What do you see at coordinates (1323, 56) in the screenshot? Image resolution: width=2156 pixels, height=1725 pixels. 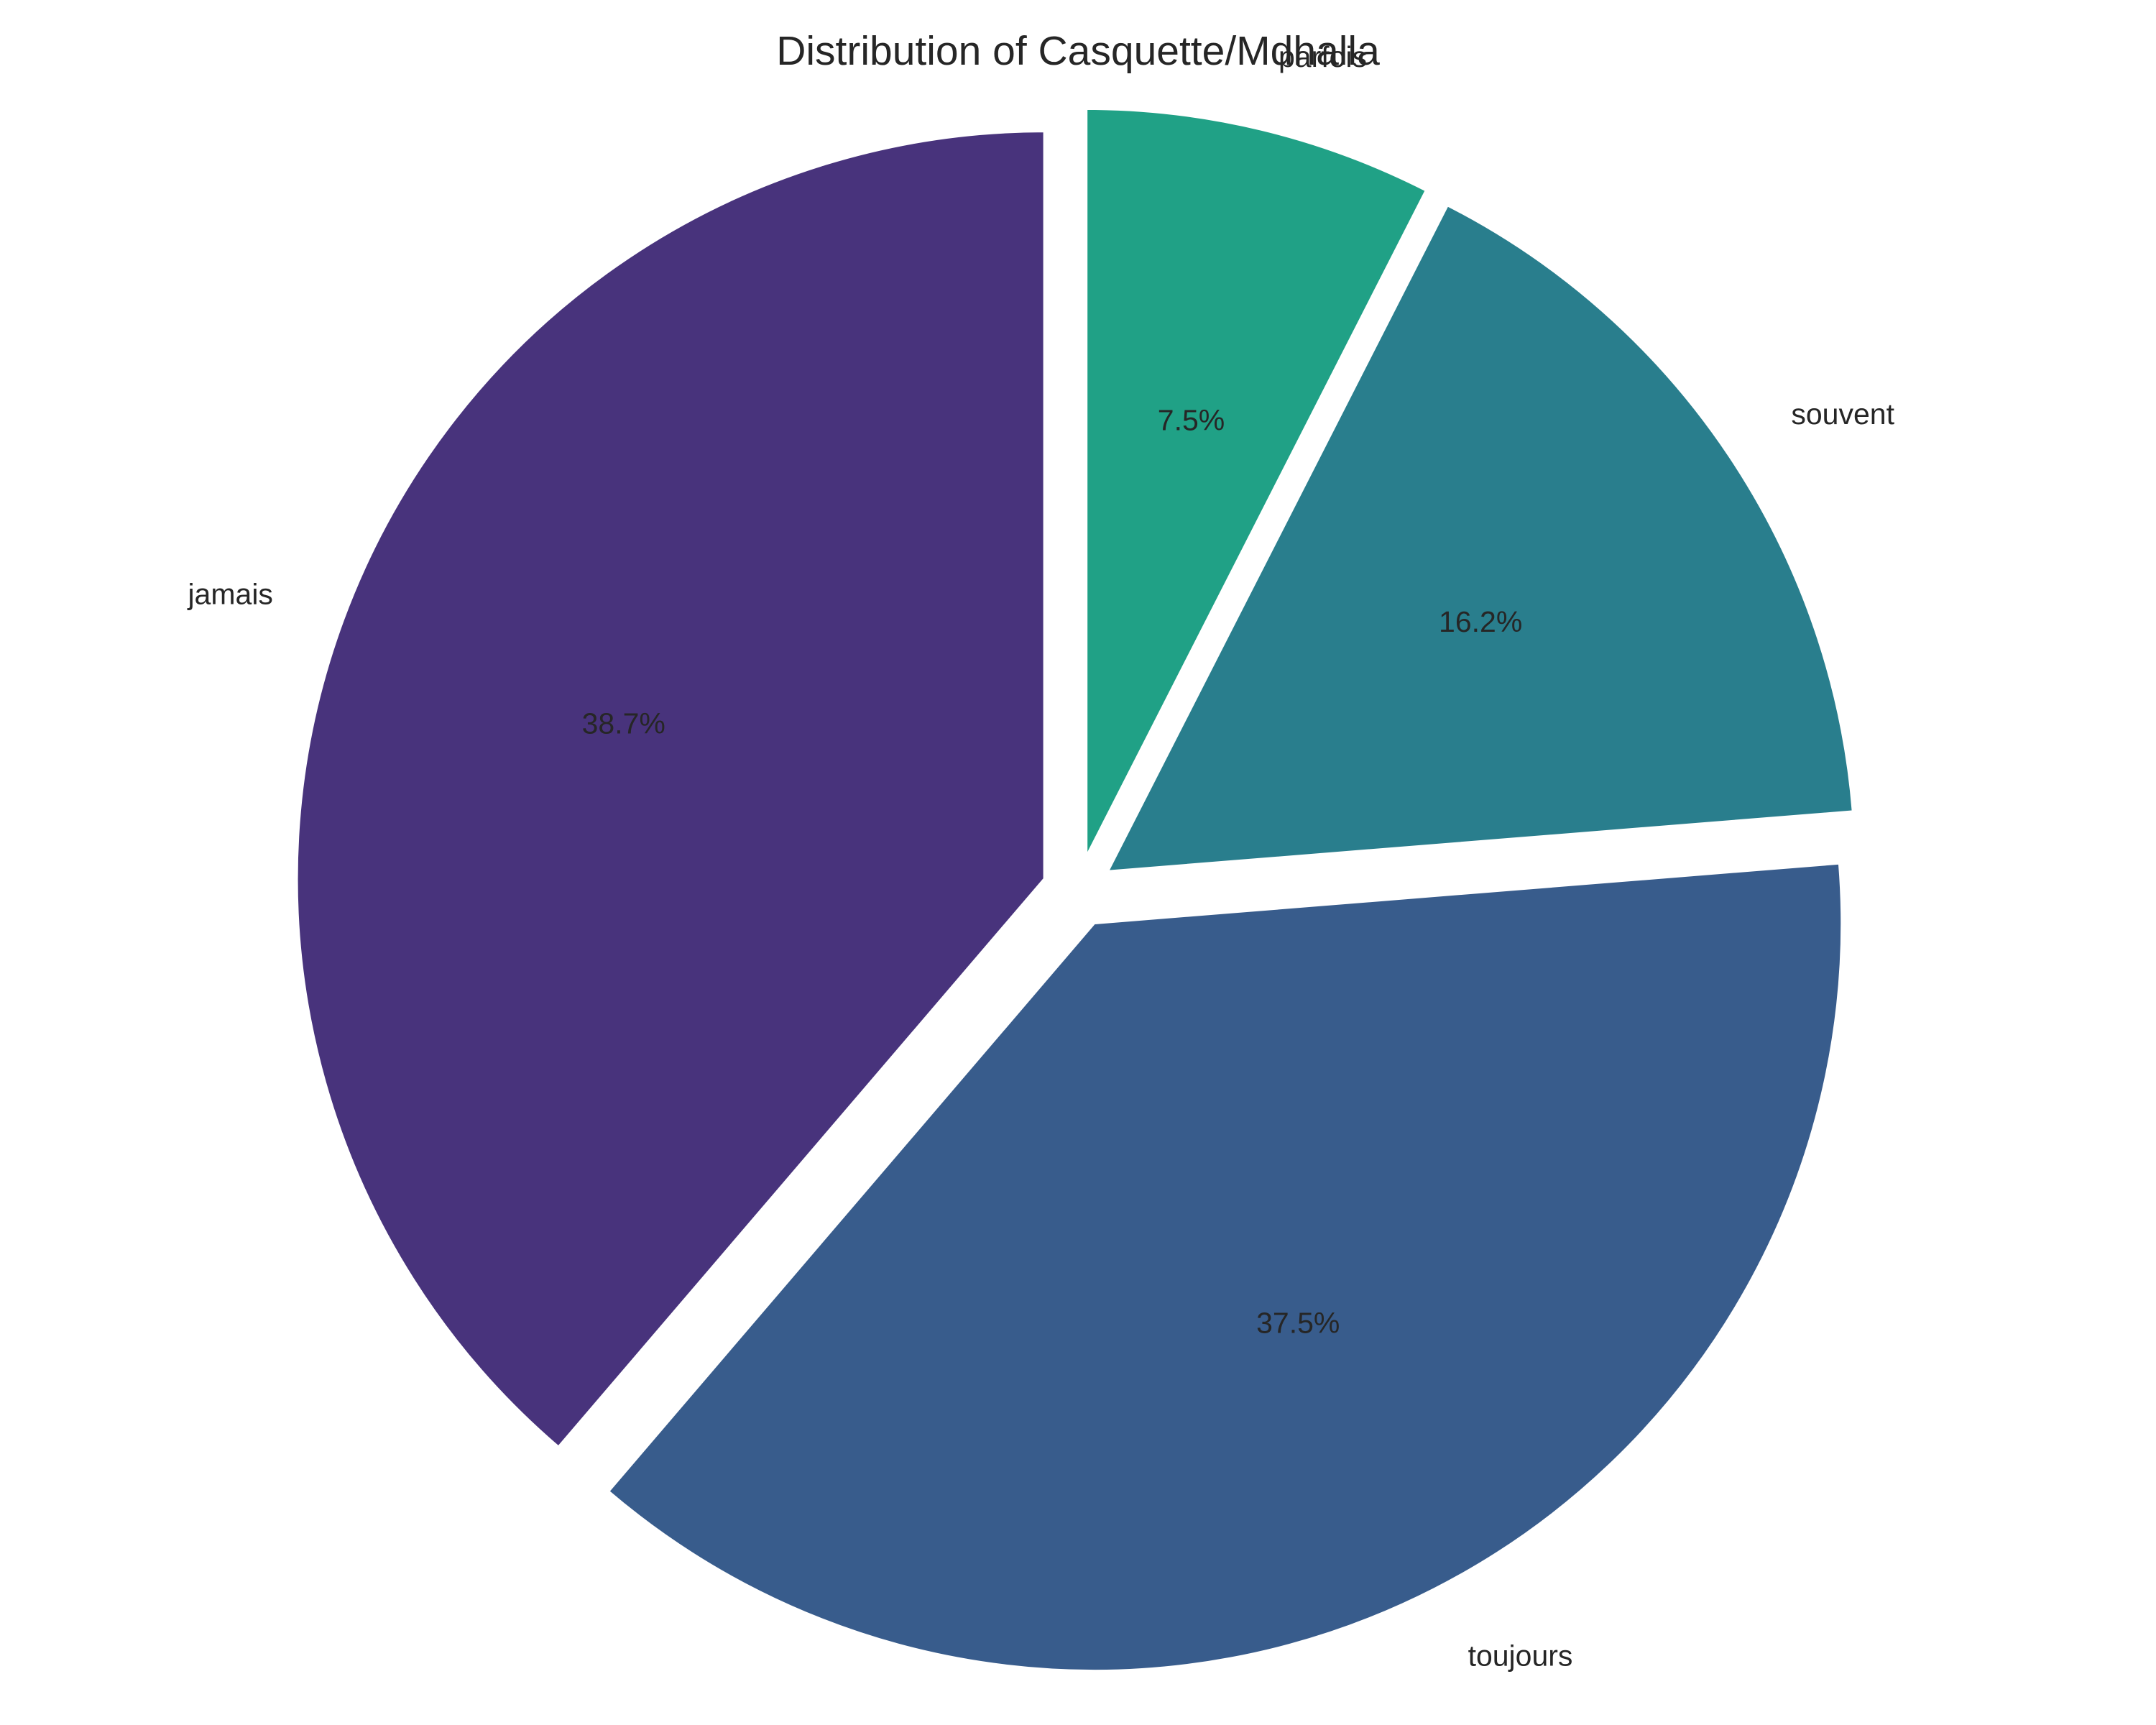 I see `pie-category-label-parfois: parfois` at bounding box center [1323, 56].